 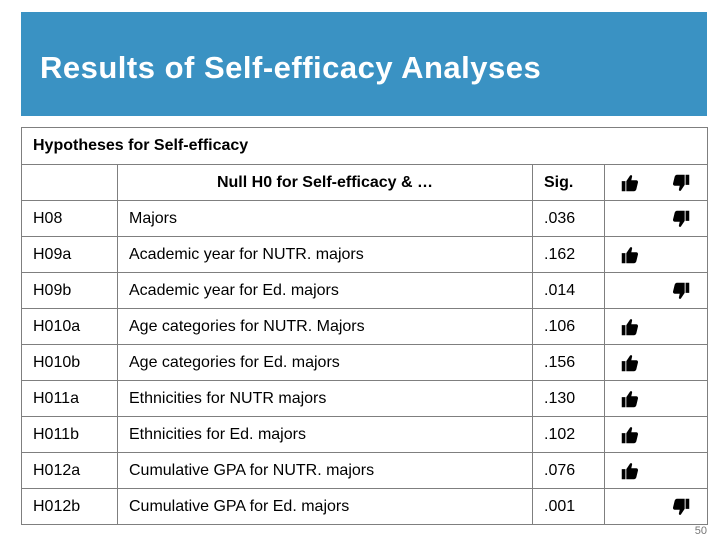 What do you see at coordinates (568, 470) in the screenshot?
I see `row-sig: .076` at bounding box center [568, 470].